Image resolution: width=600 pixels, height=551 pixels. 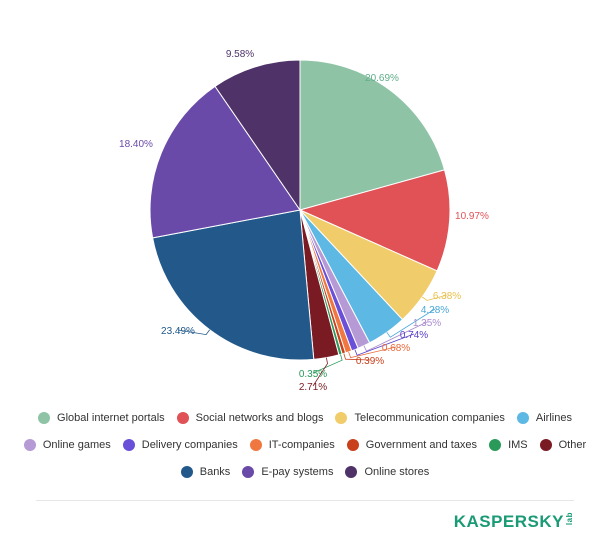 I want to click on legend-item-airlines: Airlines, so click(x=544, y=418).